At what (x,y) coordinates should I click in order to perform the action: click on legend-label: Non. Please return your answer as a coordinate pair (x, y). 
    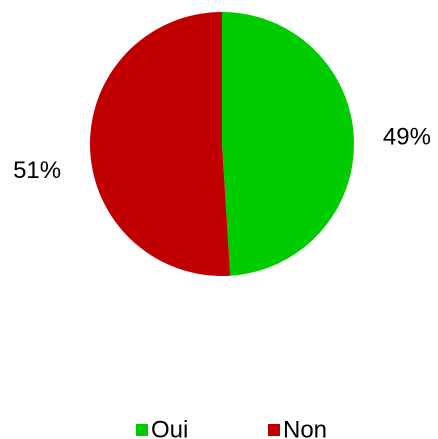
    Looking at the image, I should click on (305, 427).